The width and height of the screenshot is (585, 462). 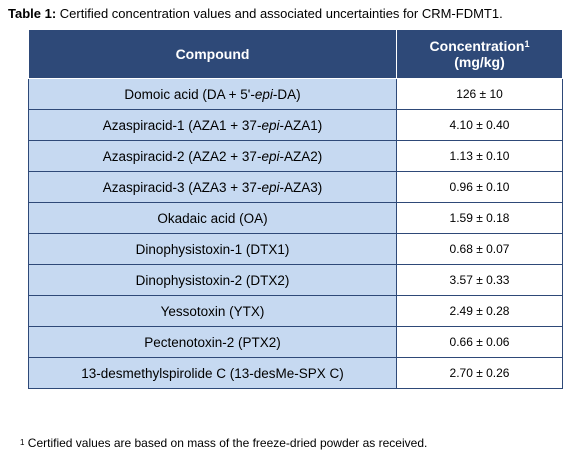 I want to click on compound-cell: Pectenotoxin-2 (PTX2), so click(x=212, y=342).